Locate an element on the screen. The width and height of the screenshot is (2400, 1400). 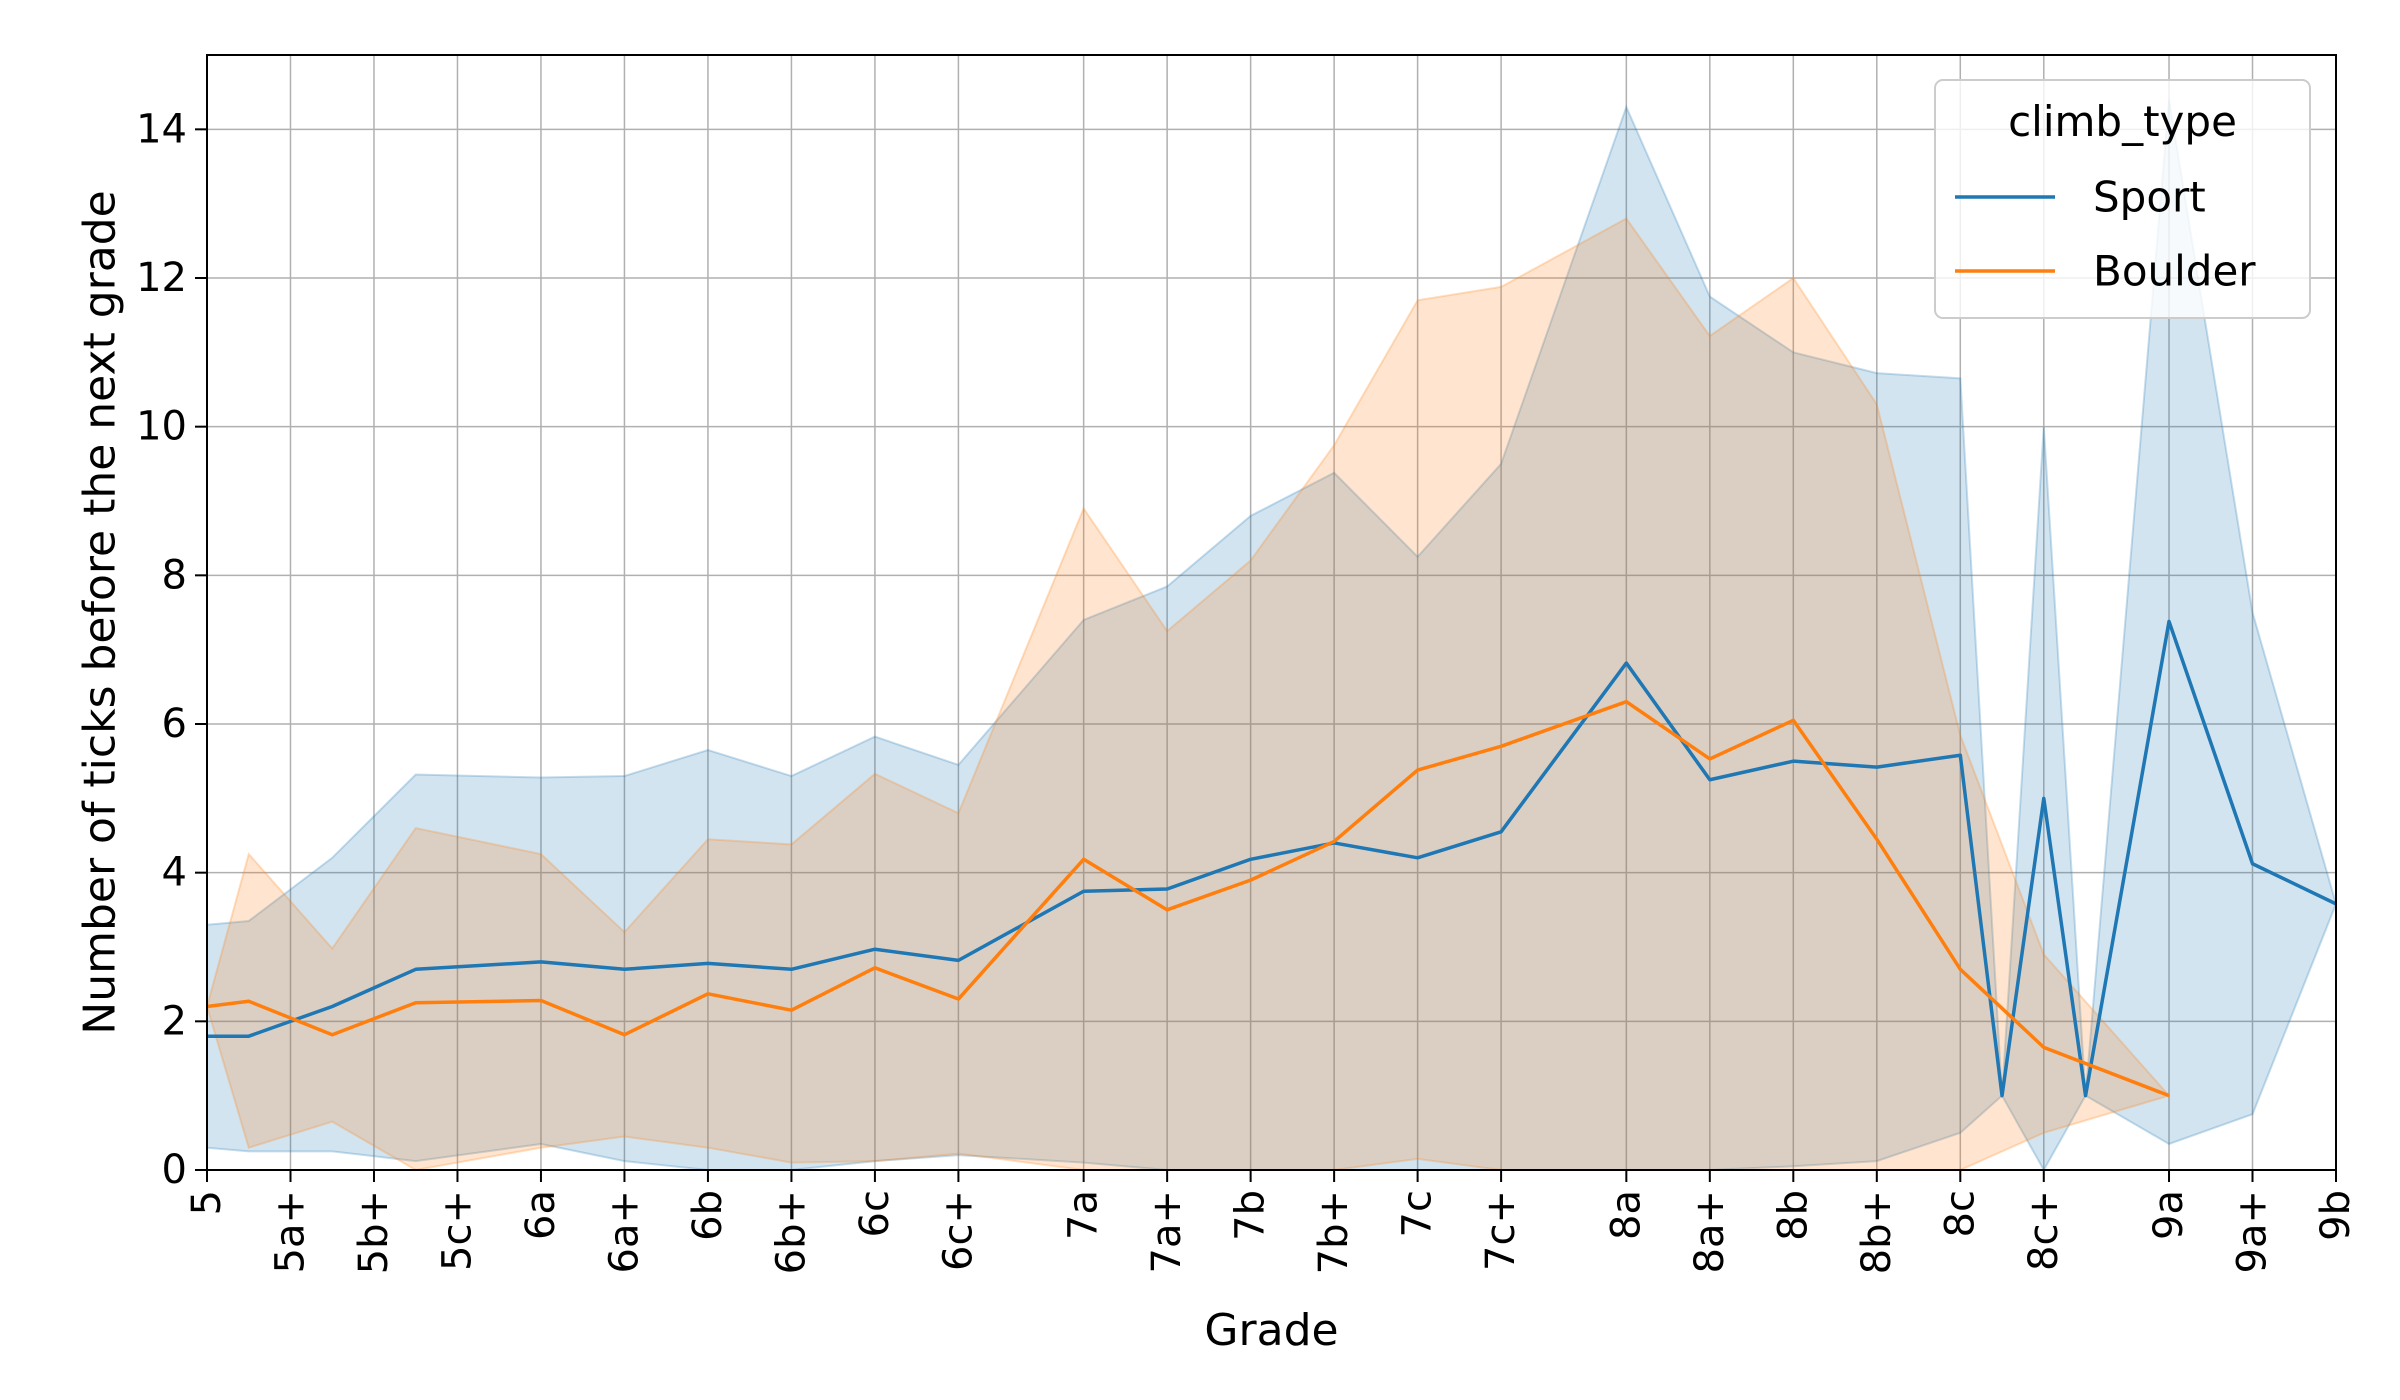
x-tick-label: 6c is located at coordinates (875, 1213).